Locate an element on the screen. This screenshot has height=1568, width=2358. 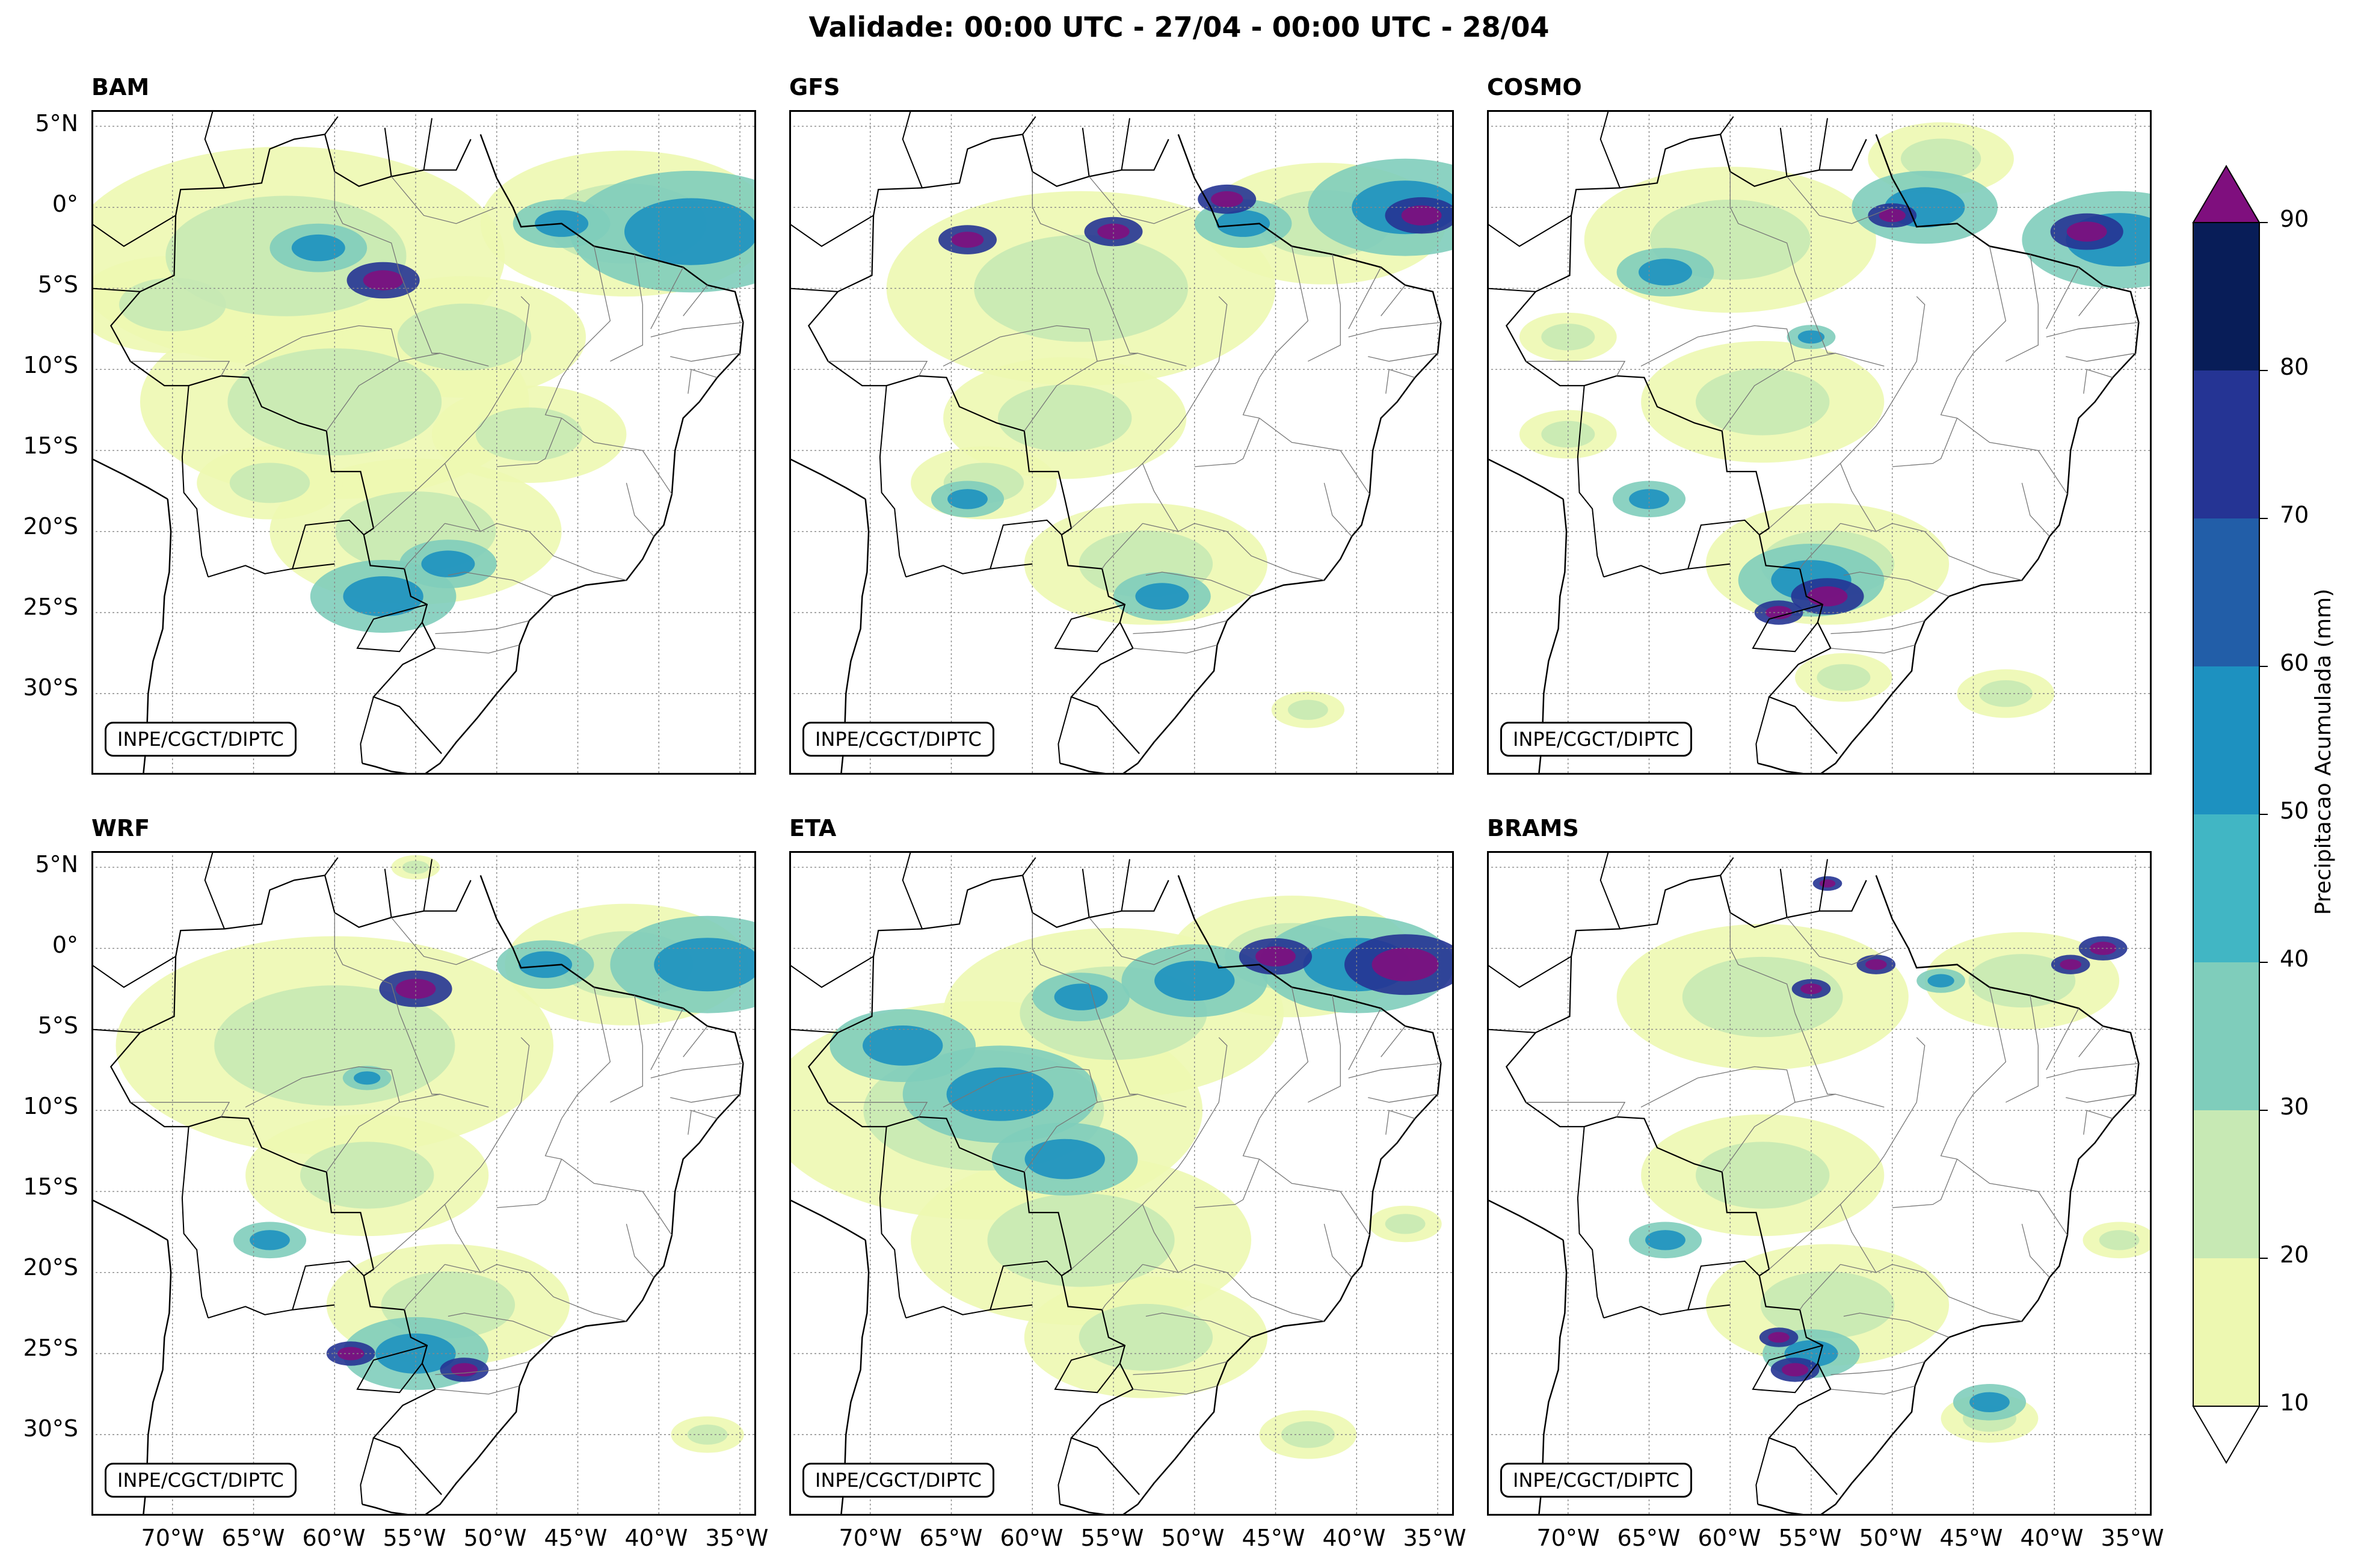
colorbar-tick-label: 40 is located at coordinates (2294, 959).